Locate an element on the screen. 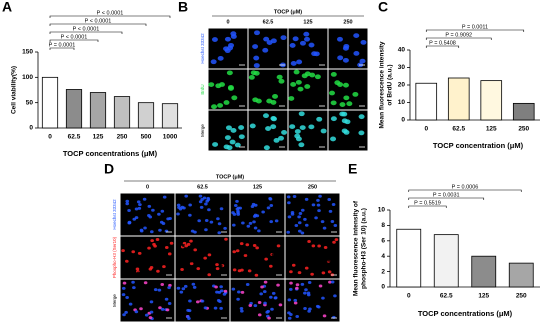  y-axis-label: phospho-H3 (Ser 10) (a.u.) is located at coordinates (364, 248).